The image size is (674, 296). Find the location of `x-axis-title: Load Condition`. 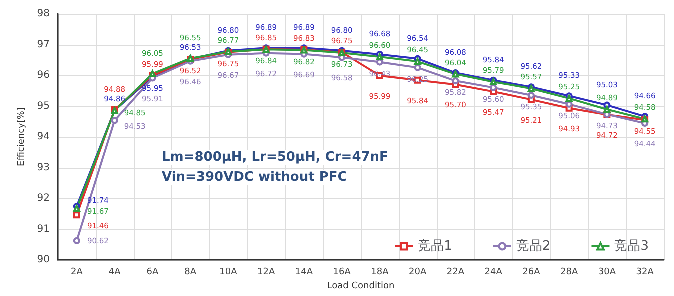

x-axis-title: Load Condition is located at coordinates (361, 286).